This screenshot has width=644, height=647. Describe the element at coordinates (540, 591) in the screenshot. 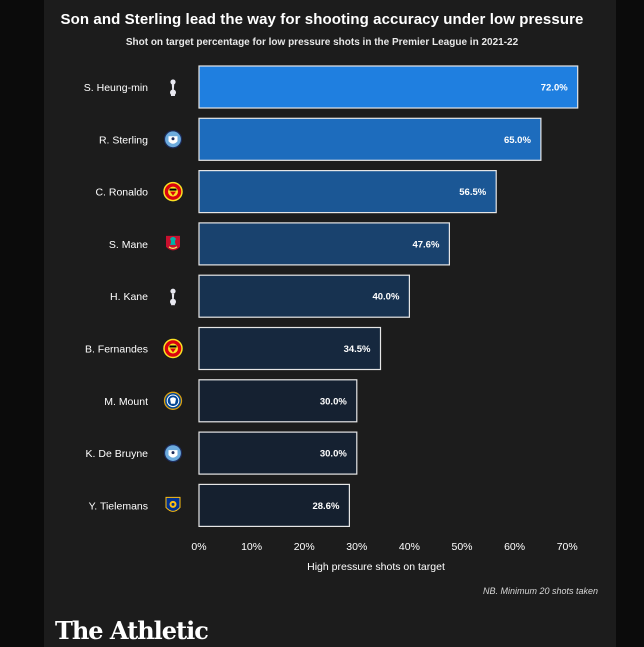

I see `footnote: NB. Minimum 20 shots taken` at that location.